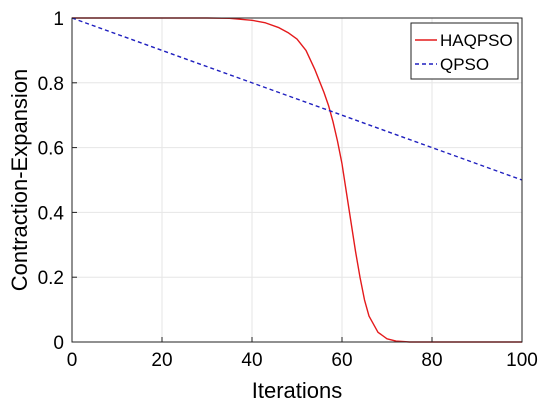 Image resolution: width=550 pixels, height=410 pixels. I want to click on x-tick-label: 0, so click(72, 360).